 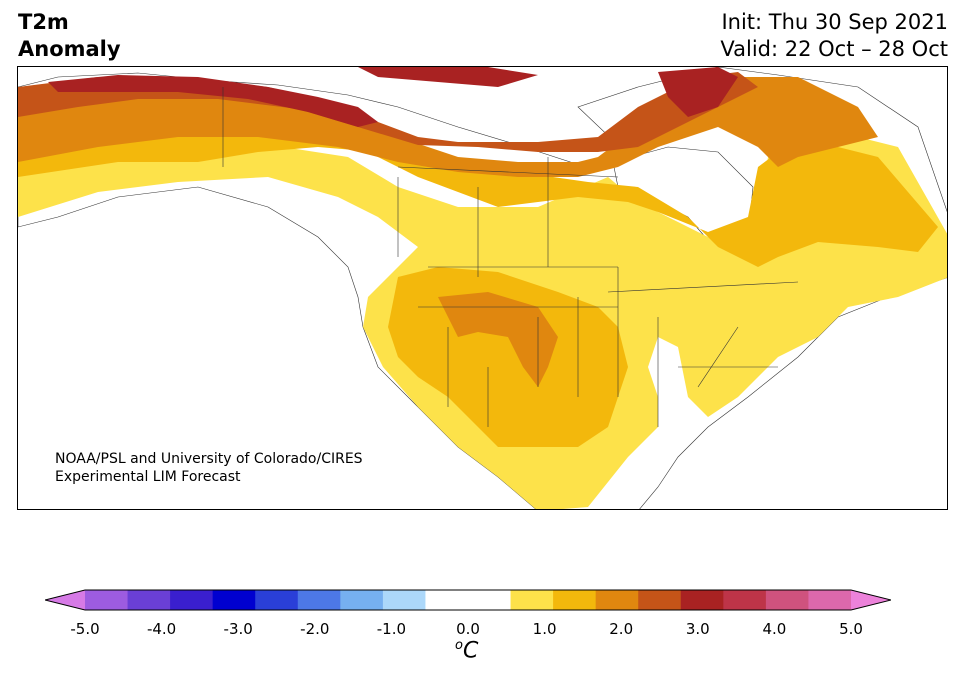 I want to click on map-title: T2m Anomaly, so click(x=69, y=36).